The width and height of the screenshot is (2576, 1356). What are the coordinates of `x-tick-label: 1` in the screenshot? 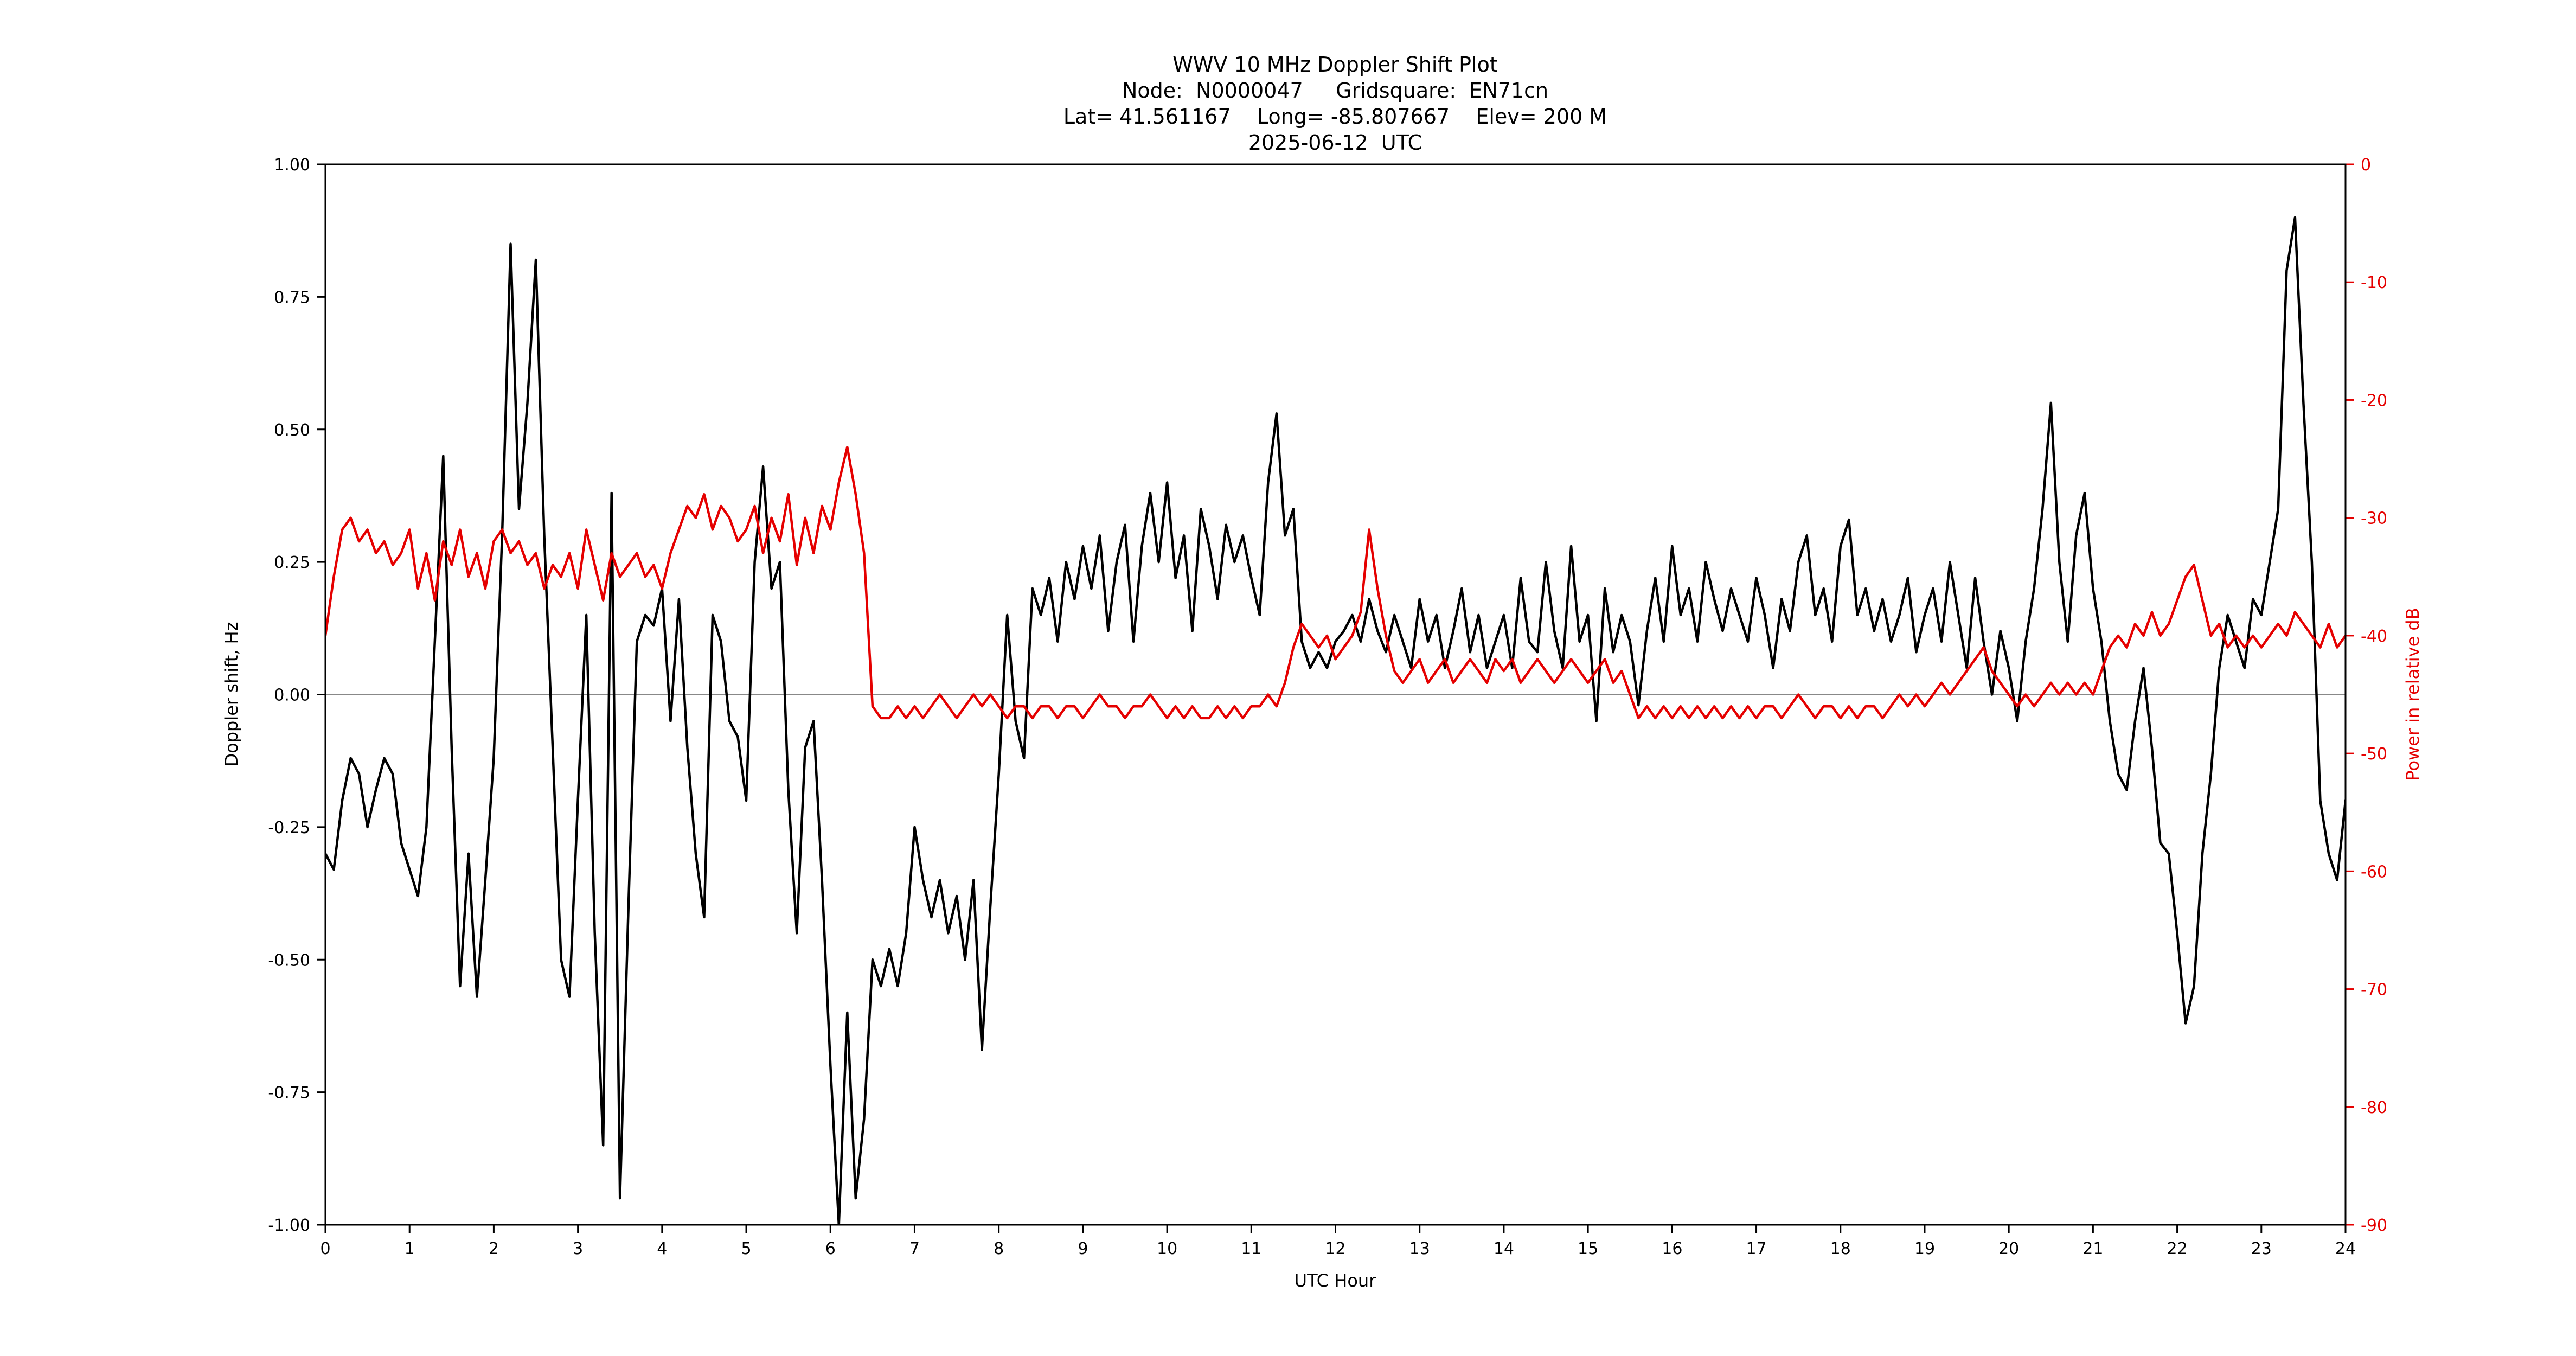 It's located at (410, 1248).